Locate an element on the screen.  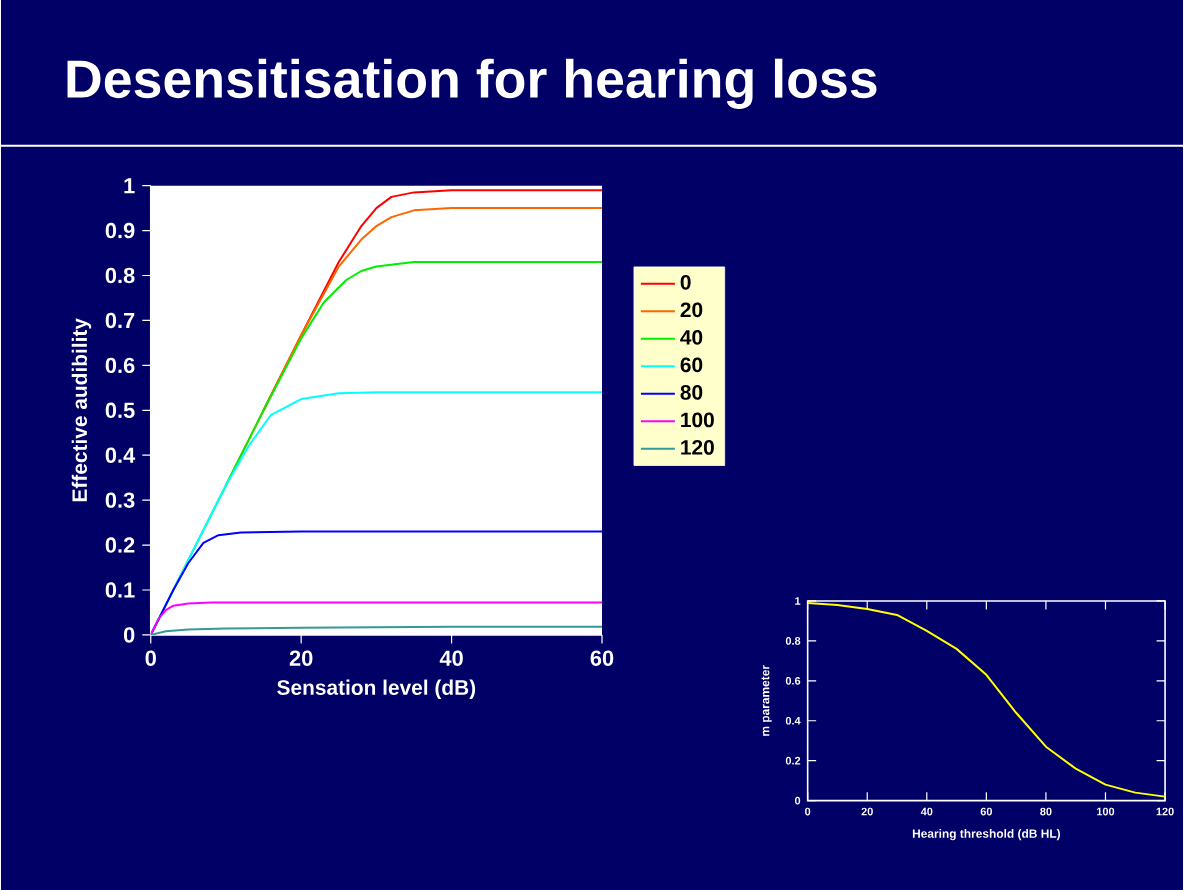
y-tick-label: 0.6 is located at coordinates (120, 365).